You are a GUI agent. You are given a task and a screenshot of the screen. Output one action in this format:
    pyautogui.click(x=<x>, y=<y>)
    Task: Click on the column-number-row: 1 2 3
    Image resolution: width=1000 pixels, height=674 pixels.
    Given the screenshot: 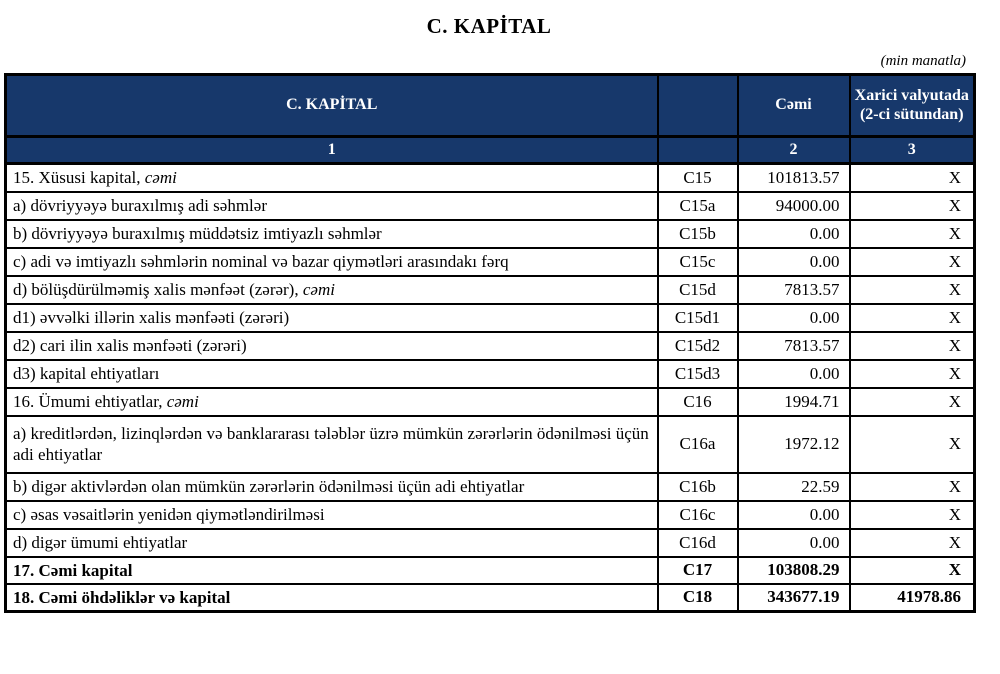 What is the action you would take?
    pyautogui.click(x=490, y=150)
    